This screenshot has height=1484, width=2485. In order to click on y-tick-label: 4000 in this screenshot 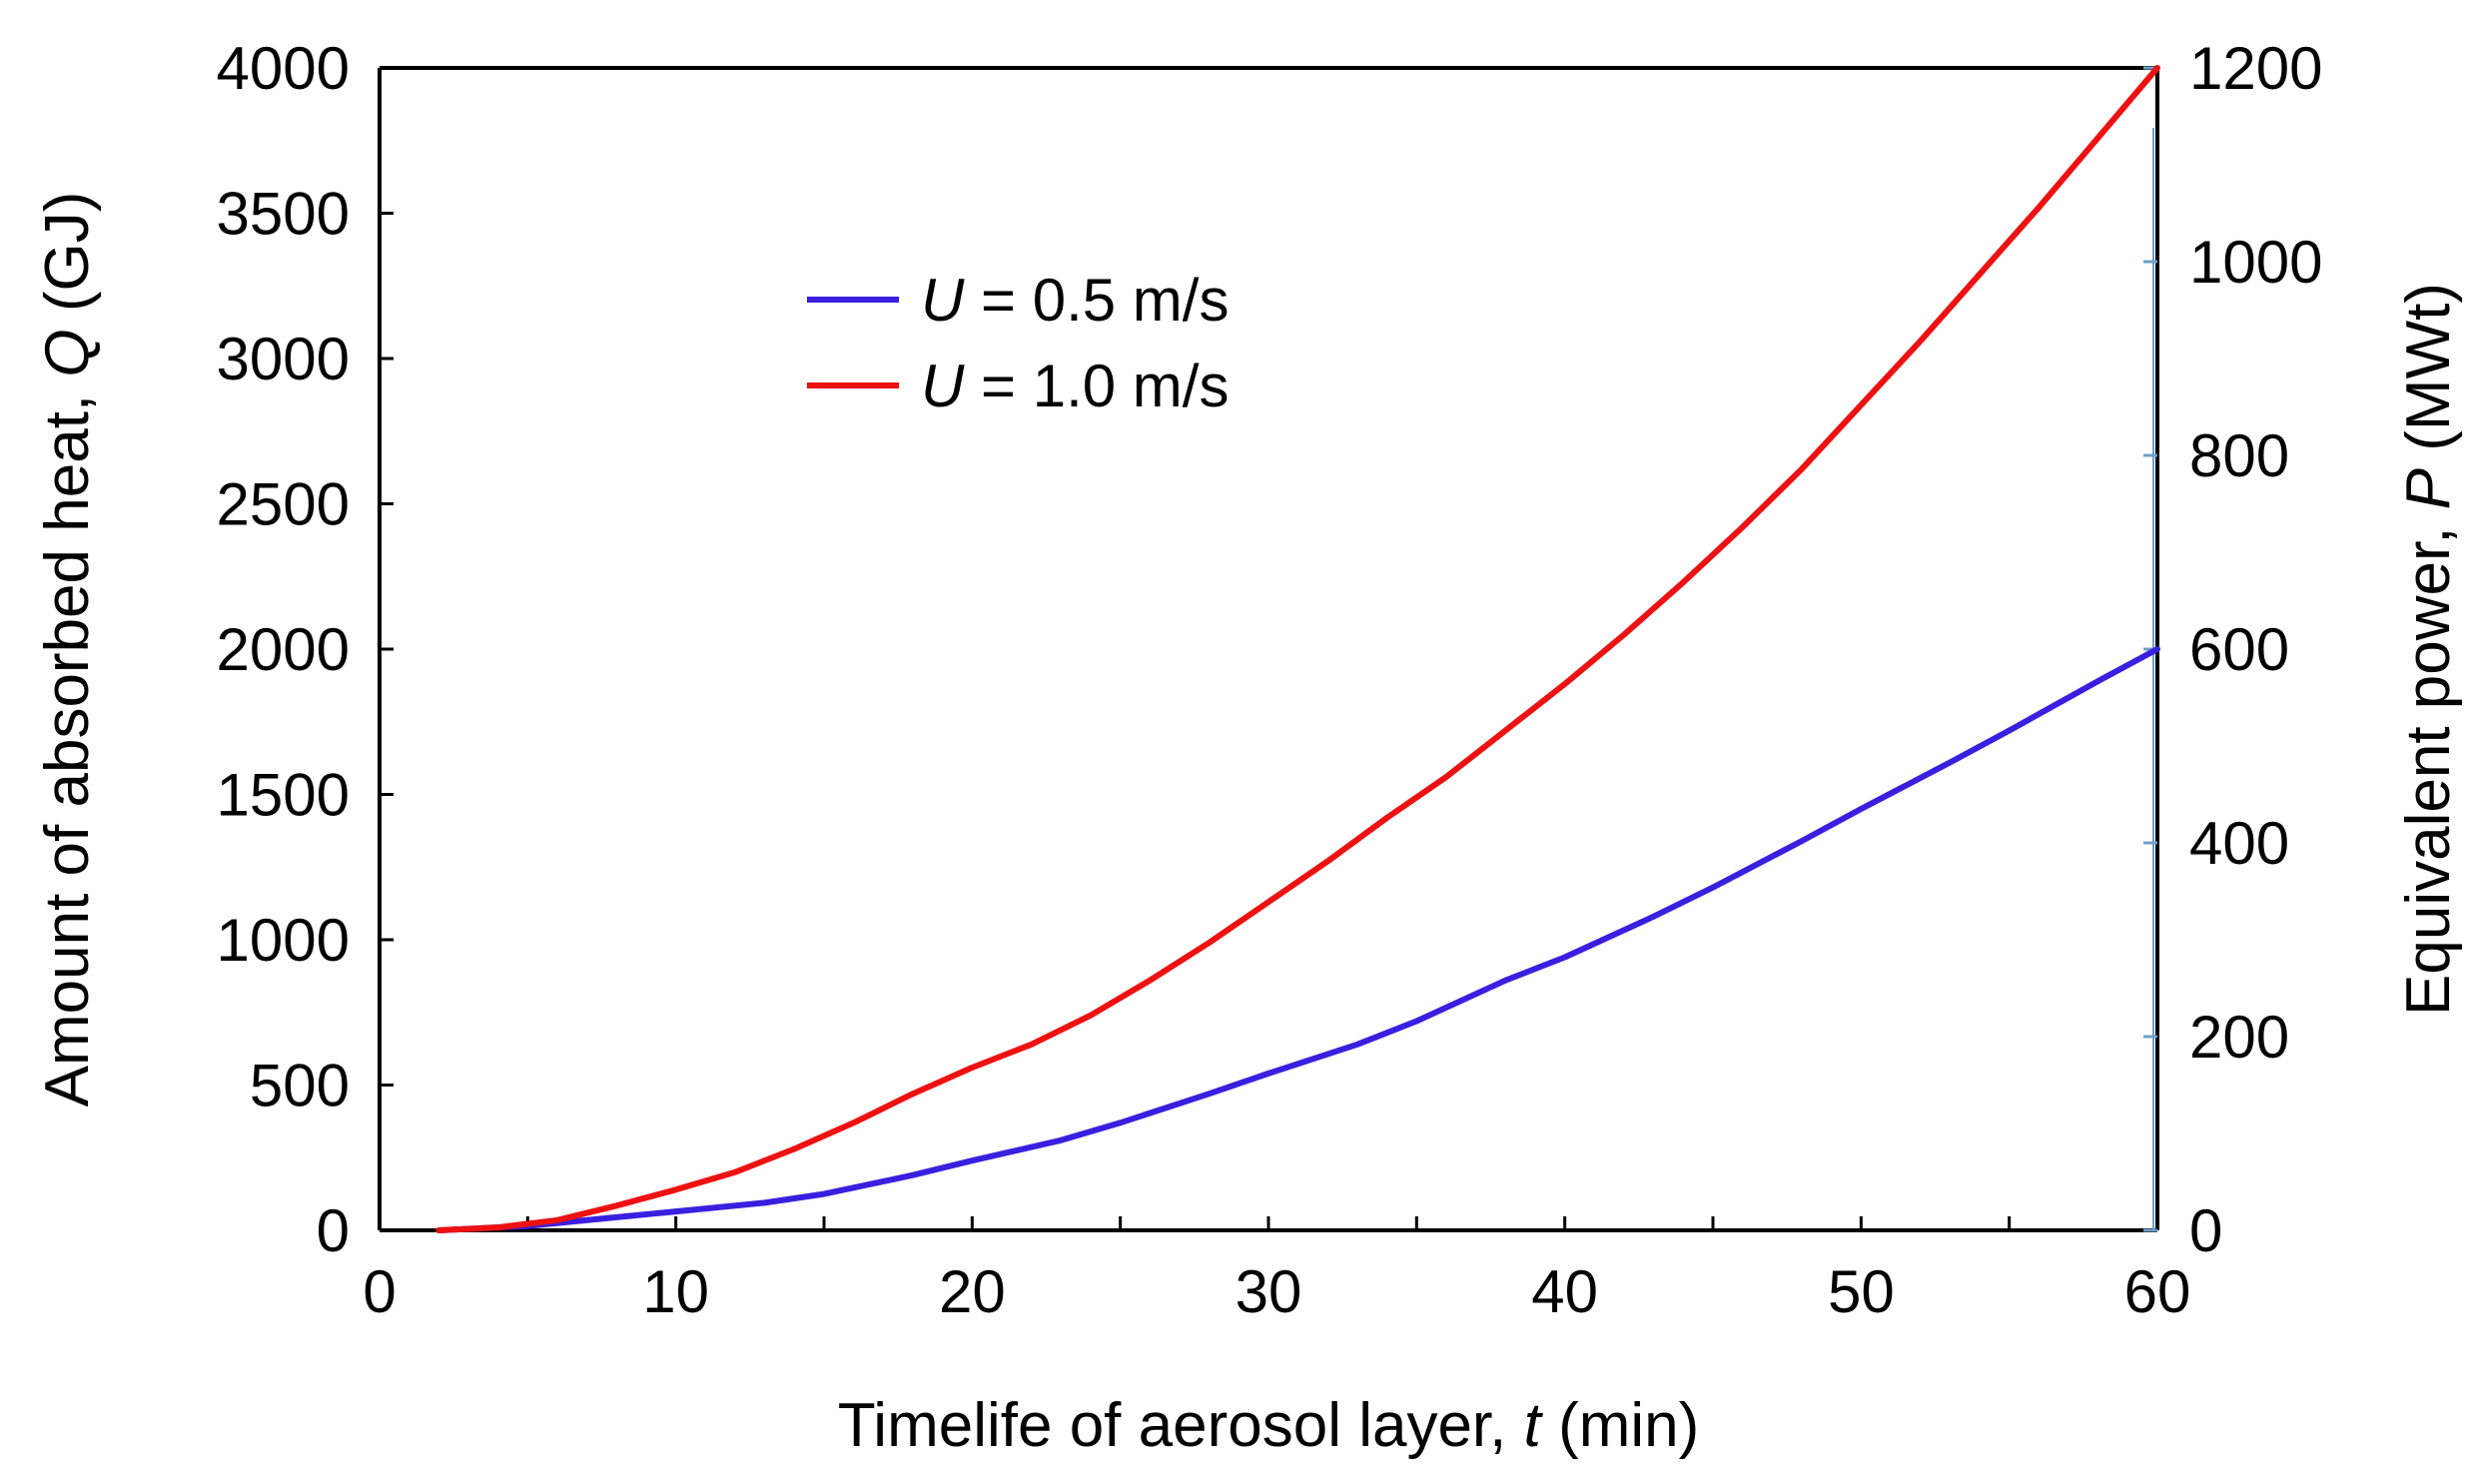, I will do `click(283, 69)`.